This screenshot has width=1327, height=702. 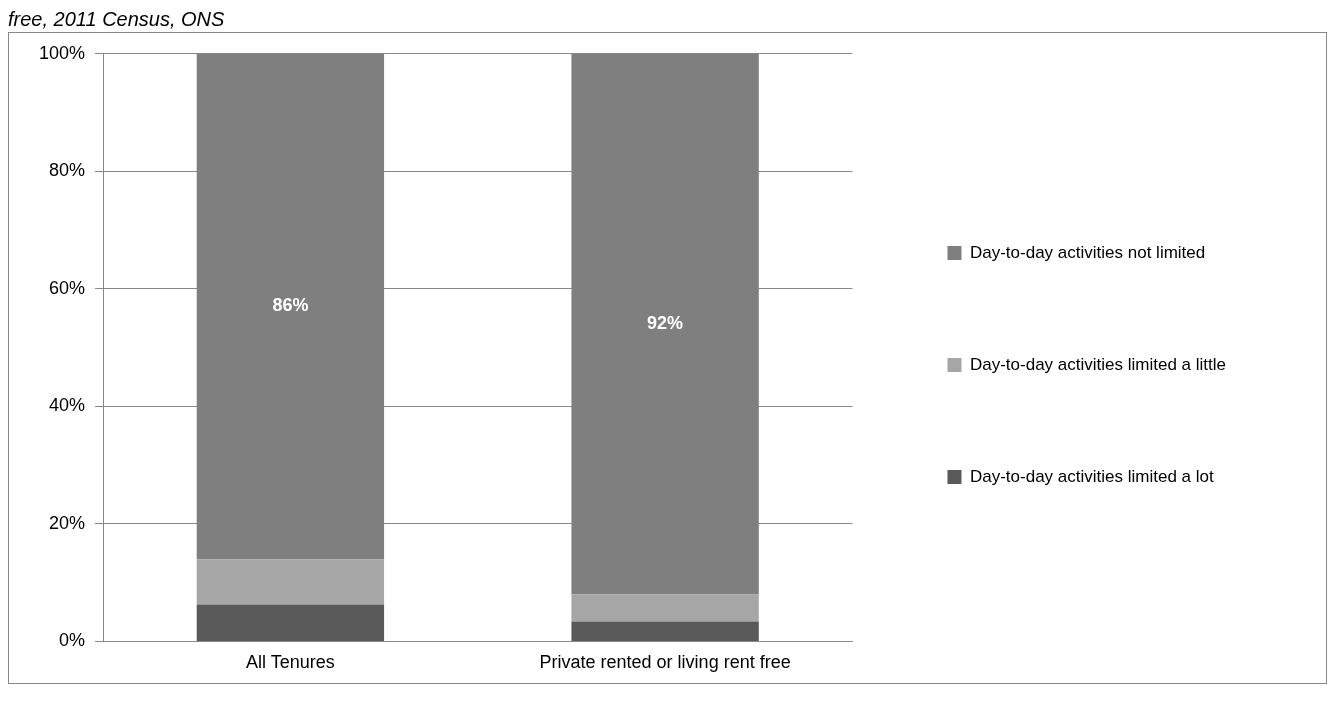 What do you see at coordinates (1097, 364) in the screenshot?
I see `legend-label: Day-to-day activities limited a little` at bounding box center [1097, 364].